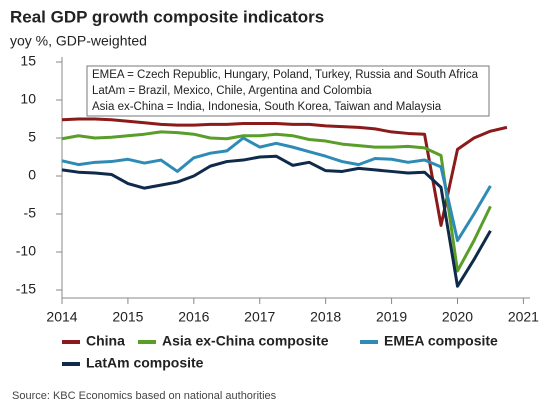  Describe the element at coordinates (167, 16) in the screenshot. I see `chart-title: Real GDP growth composite indicators` at that location.